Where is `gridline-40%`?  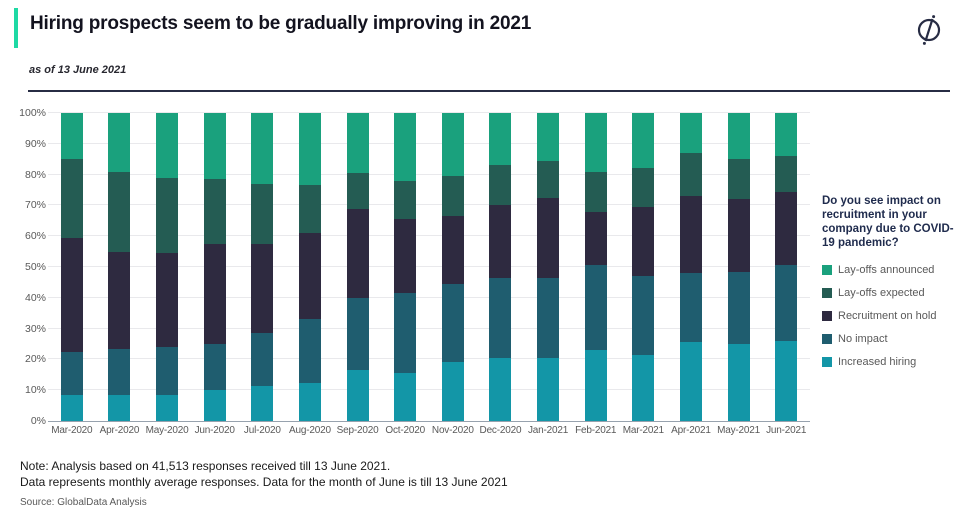
gridline-40% is located at coordinates (429, 297).